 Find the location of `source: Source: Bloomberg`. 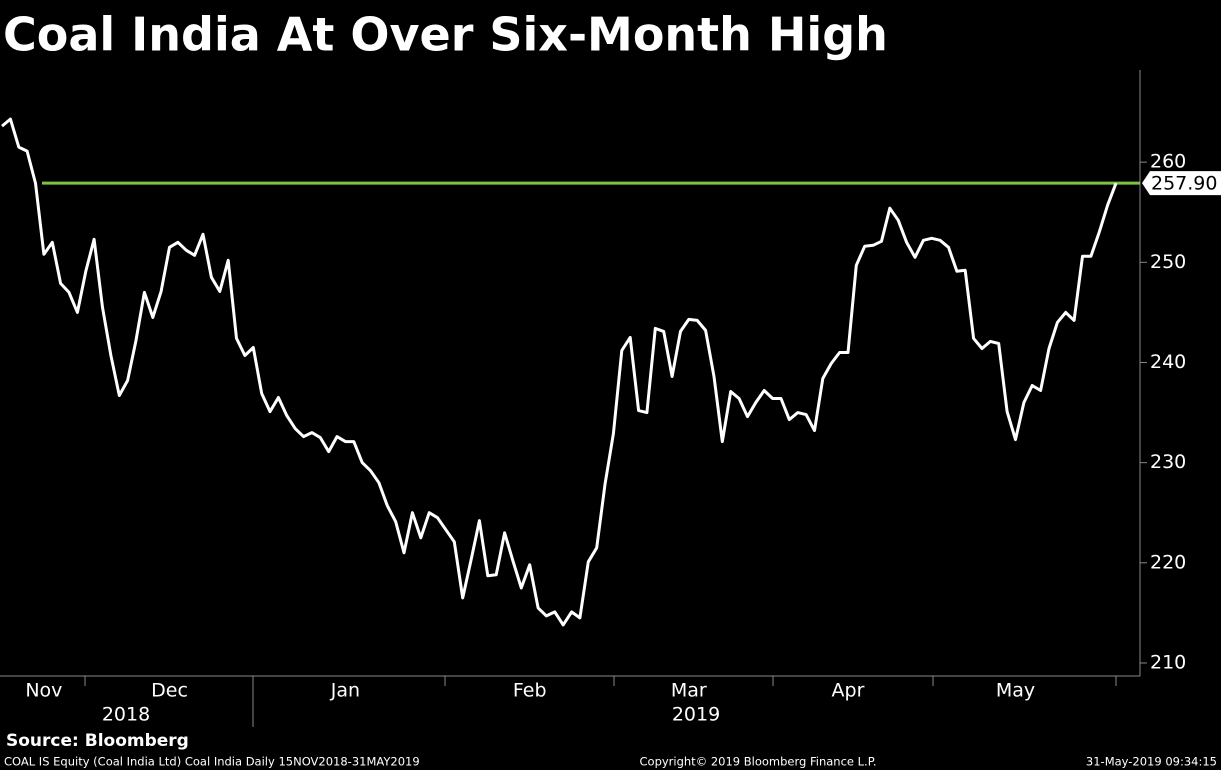

source: Source: Bloomberg is located at coordinates (97, 741).